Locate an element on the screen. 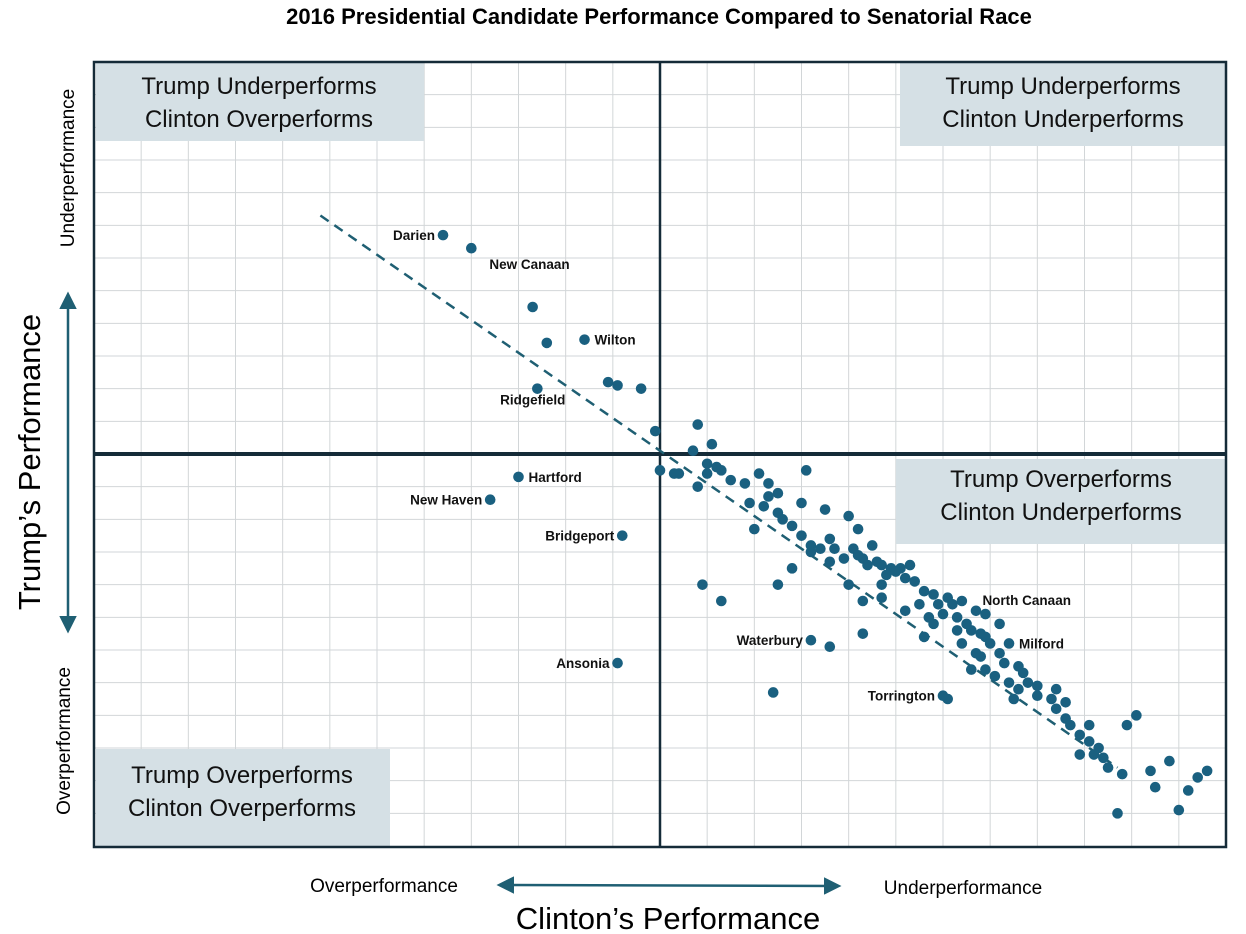  quadrant-bottom-right-line1: Trump Overperforms is located at coordinates (1061, 479).